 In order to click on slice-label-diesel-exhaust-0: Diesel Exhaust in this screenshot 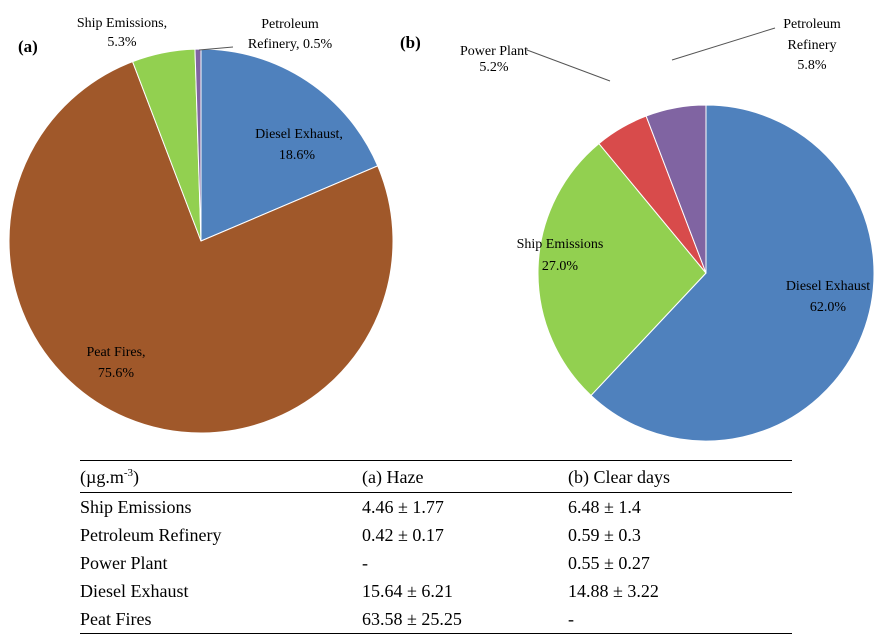, I will do `click(828, 286)`.